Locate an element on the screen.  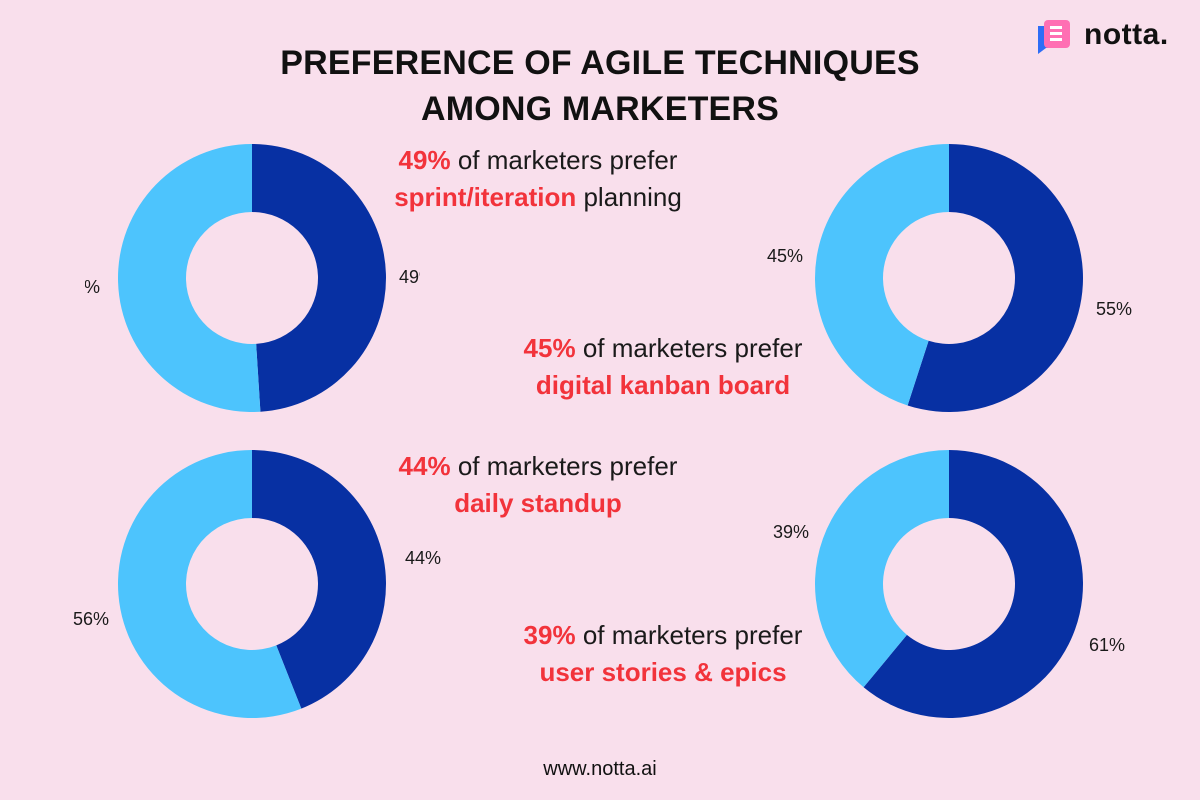
stat-percent: 44% is located at coordinates (424, 466).